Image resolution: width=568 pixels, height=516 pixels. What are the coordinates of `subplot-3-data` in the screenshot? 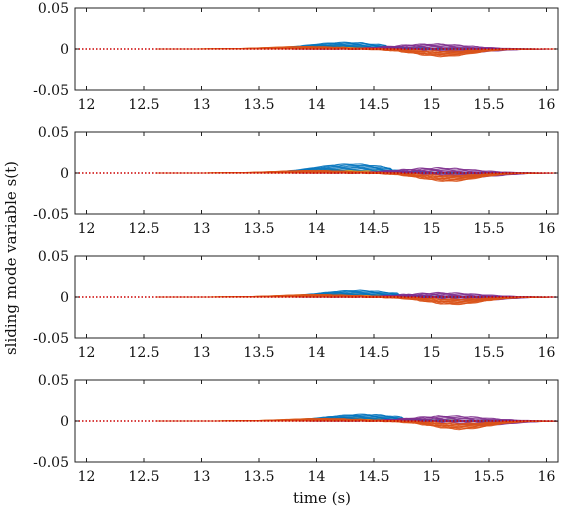 It's located at (316, 297).